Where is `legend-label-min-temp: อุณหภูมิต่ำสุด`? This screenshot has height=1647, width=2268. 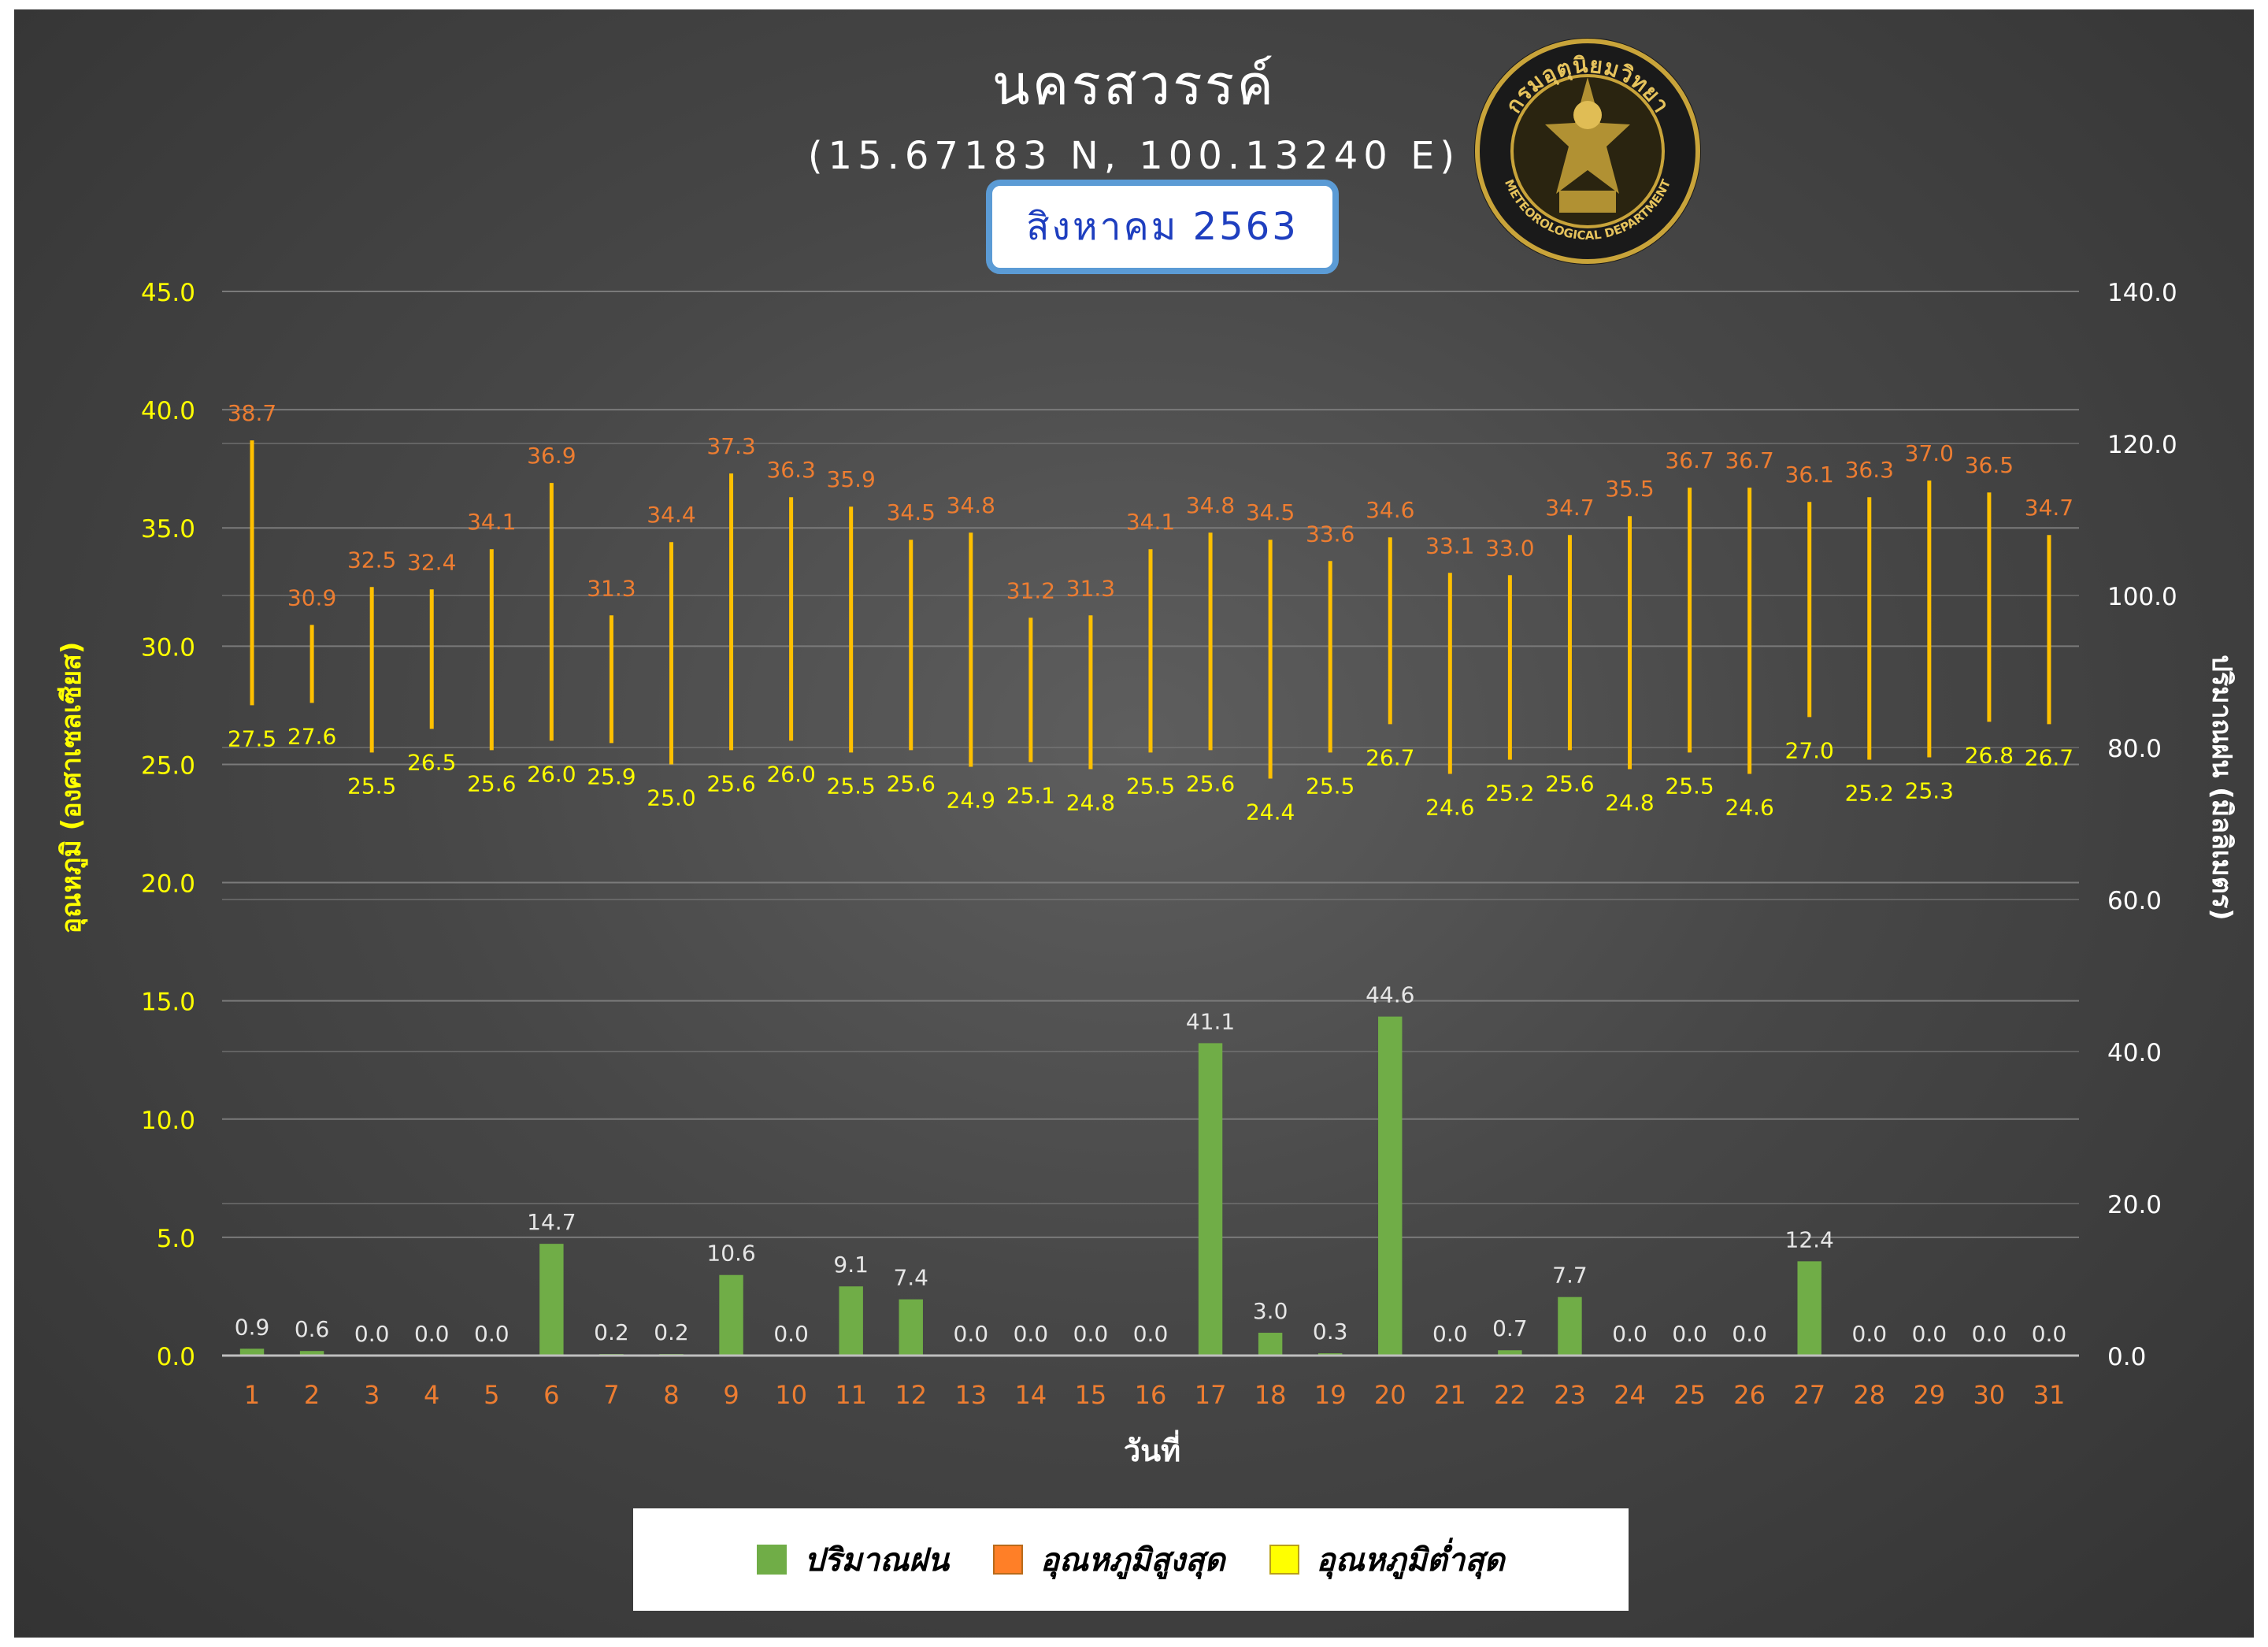 legend-label-min-temp: อุณหภูมิต่ำสุด is located at coordinates (1410, 1560).